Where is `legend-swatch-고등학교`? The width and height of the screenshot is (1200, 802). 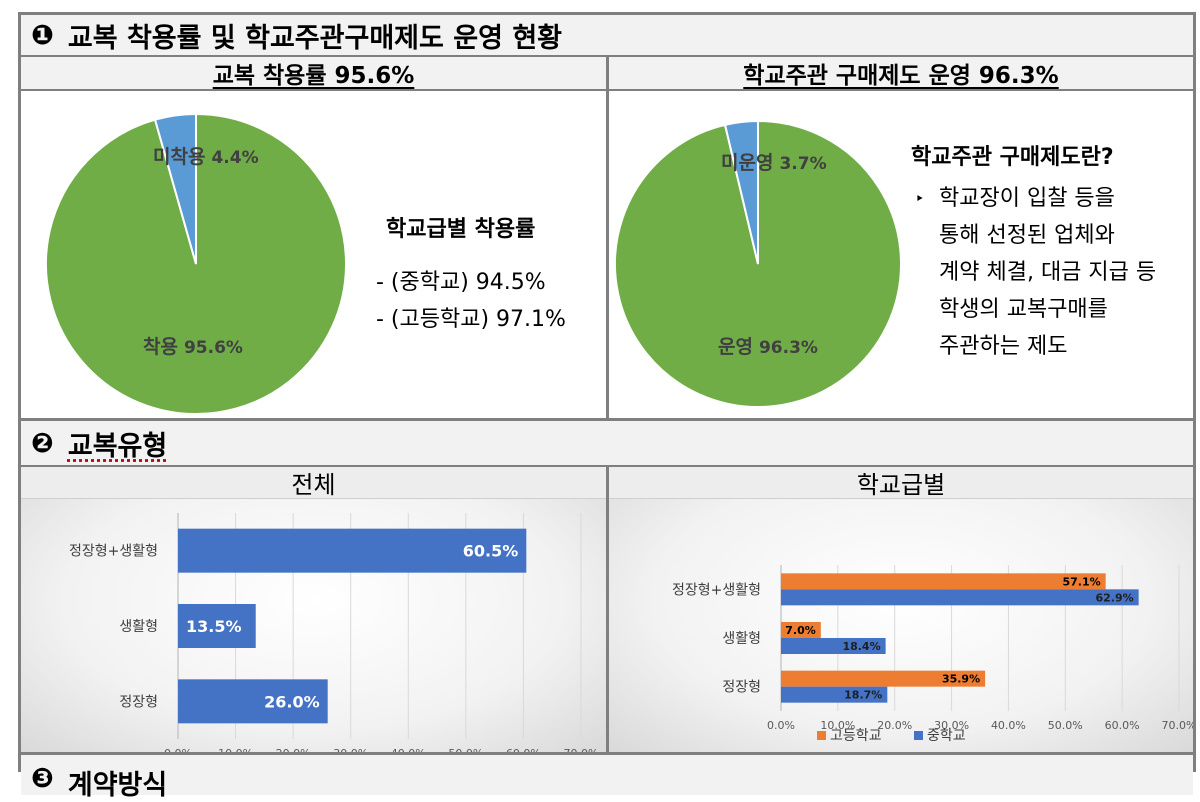
legend-swatch-고등학교 is located at coordinates (821, 735).